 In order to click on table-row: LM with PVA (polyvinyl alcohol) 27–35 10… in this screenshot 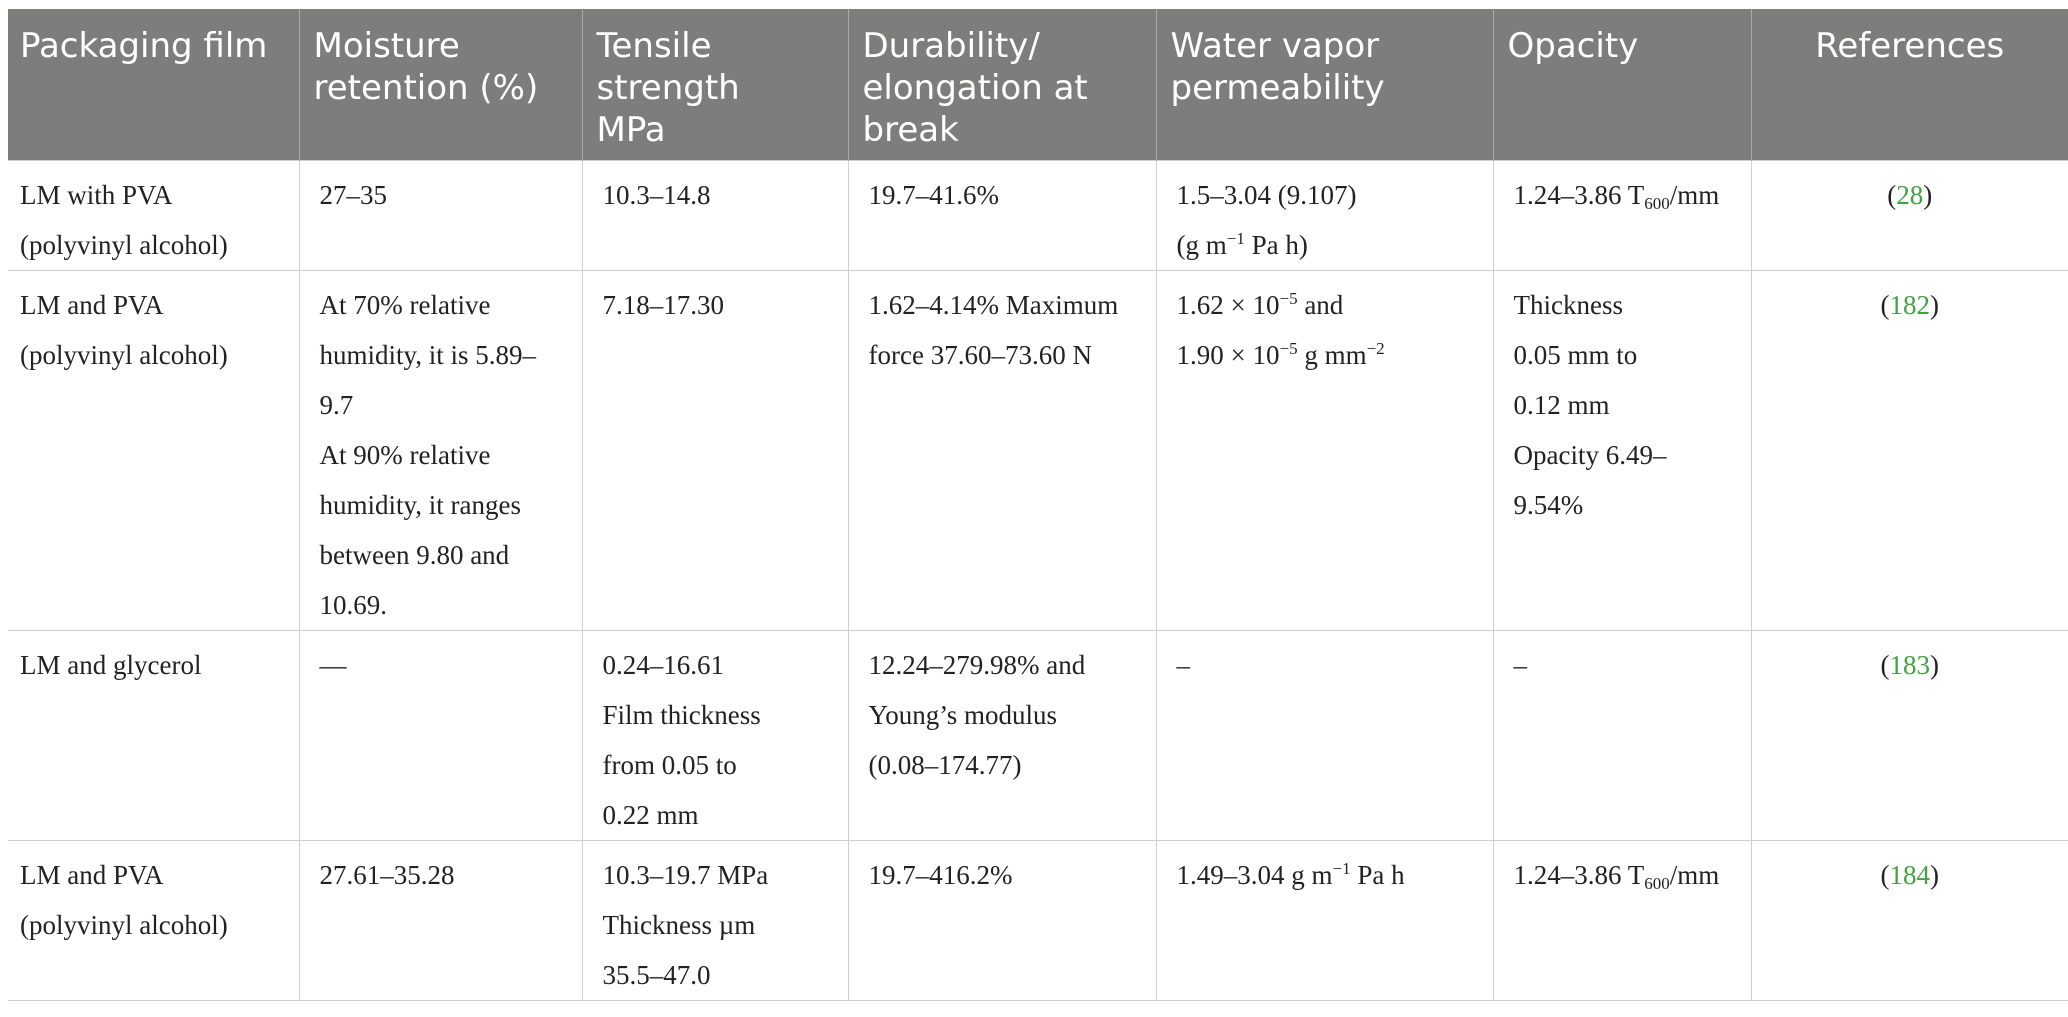, I will do `click(1038, 214)`.